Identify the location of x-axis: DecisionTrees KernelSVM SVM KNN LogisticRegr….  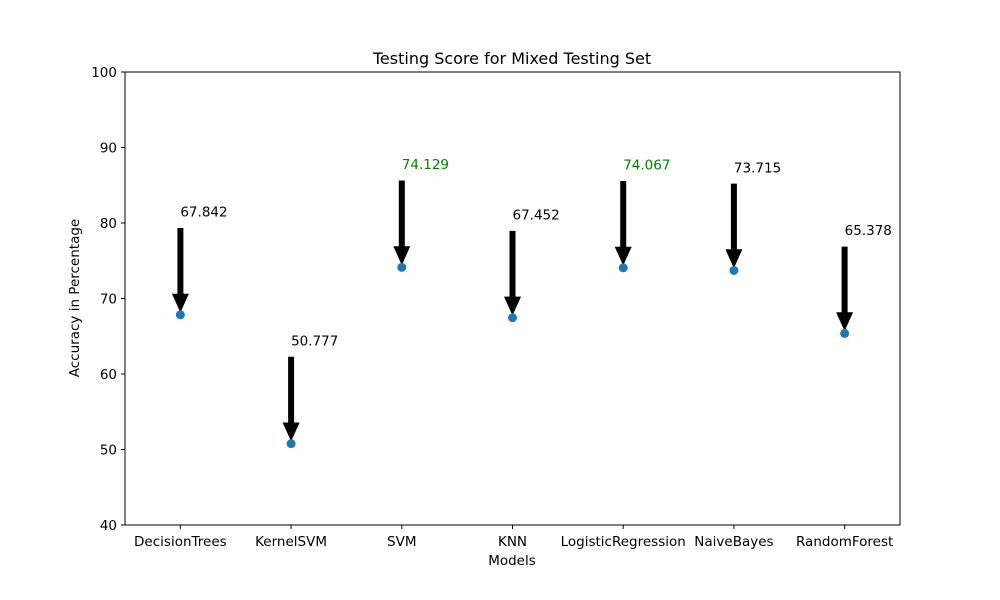
(513, 537).